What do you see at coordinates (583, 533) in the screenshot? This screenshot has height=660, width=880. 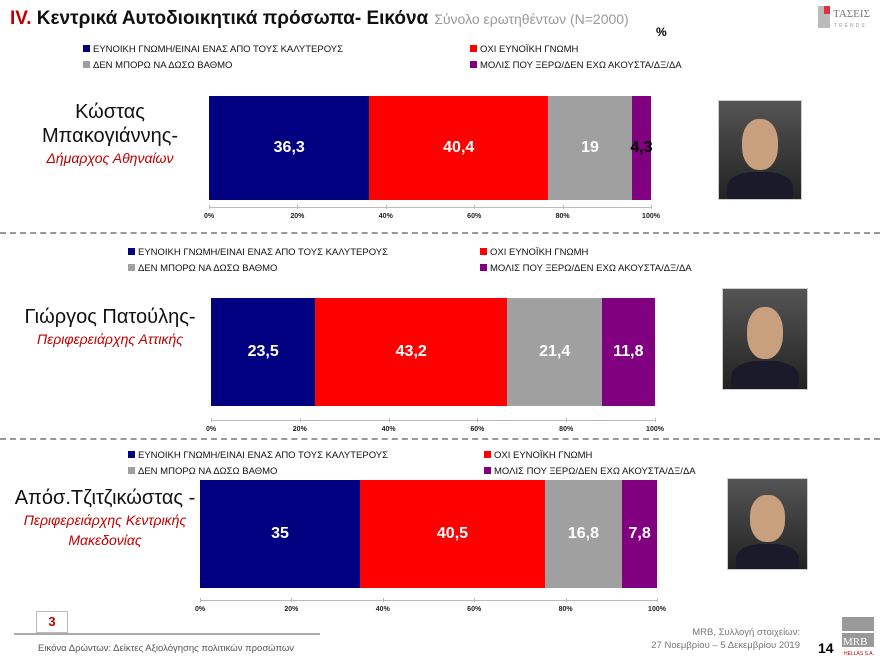 I see `data-label: 16,8` at bounding box center [583, 533].